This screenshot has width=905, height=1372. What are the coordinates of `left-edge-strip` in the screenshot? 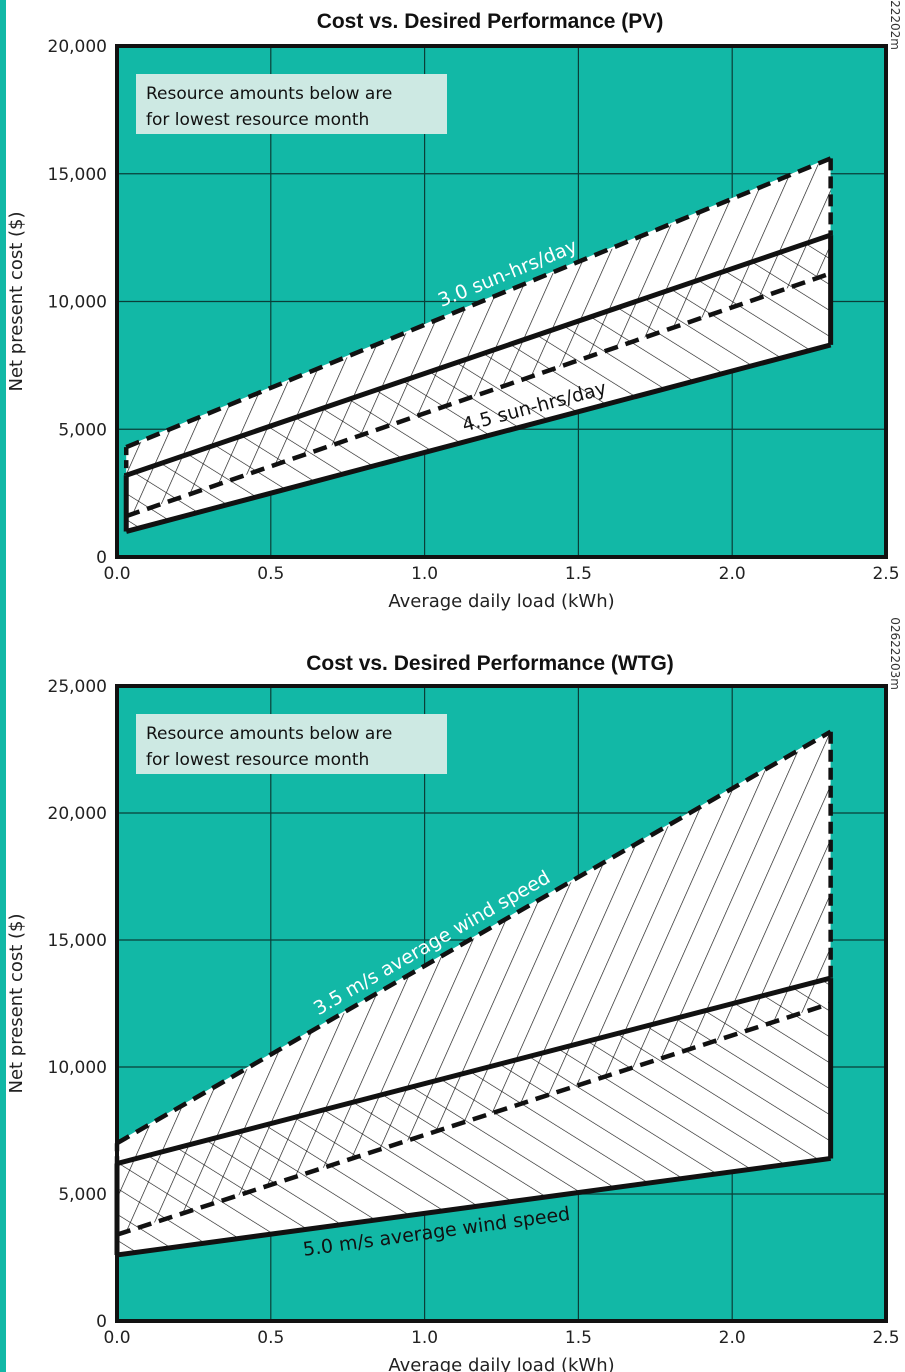 It's located at (3, 686).